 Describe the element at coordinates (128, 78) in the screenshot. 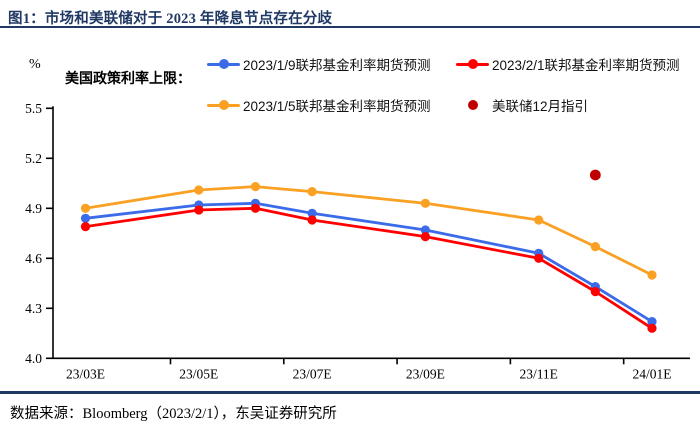

I see `legend-prefix-label: 美国政策利率上限：` at that location.